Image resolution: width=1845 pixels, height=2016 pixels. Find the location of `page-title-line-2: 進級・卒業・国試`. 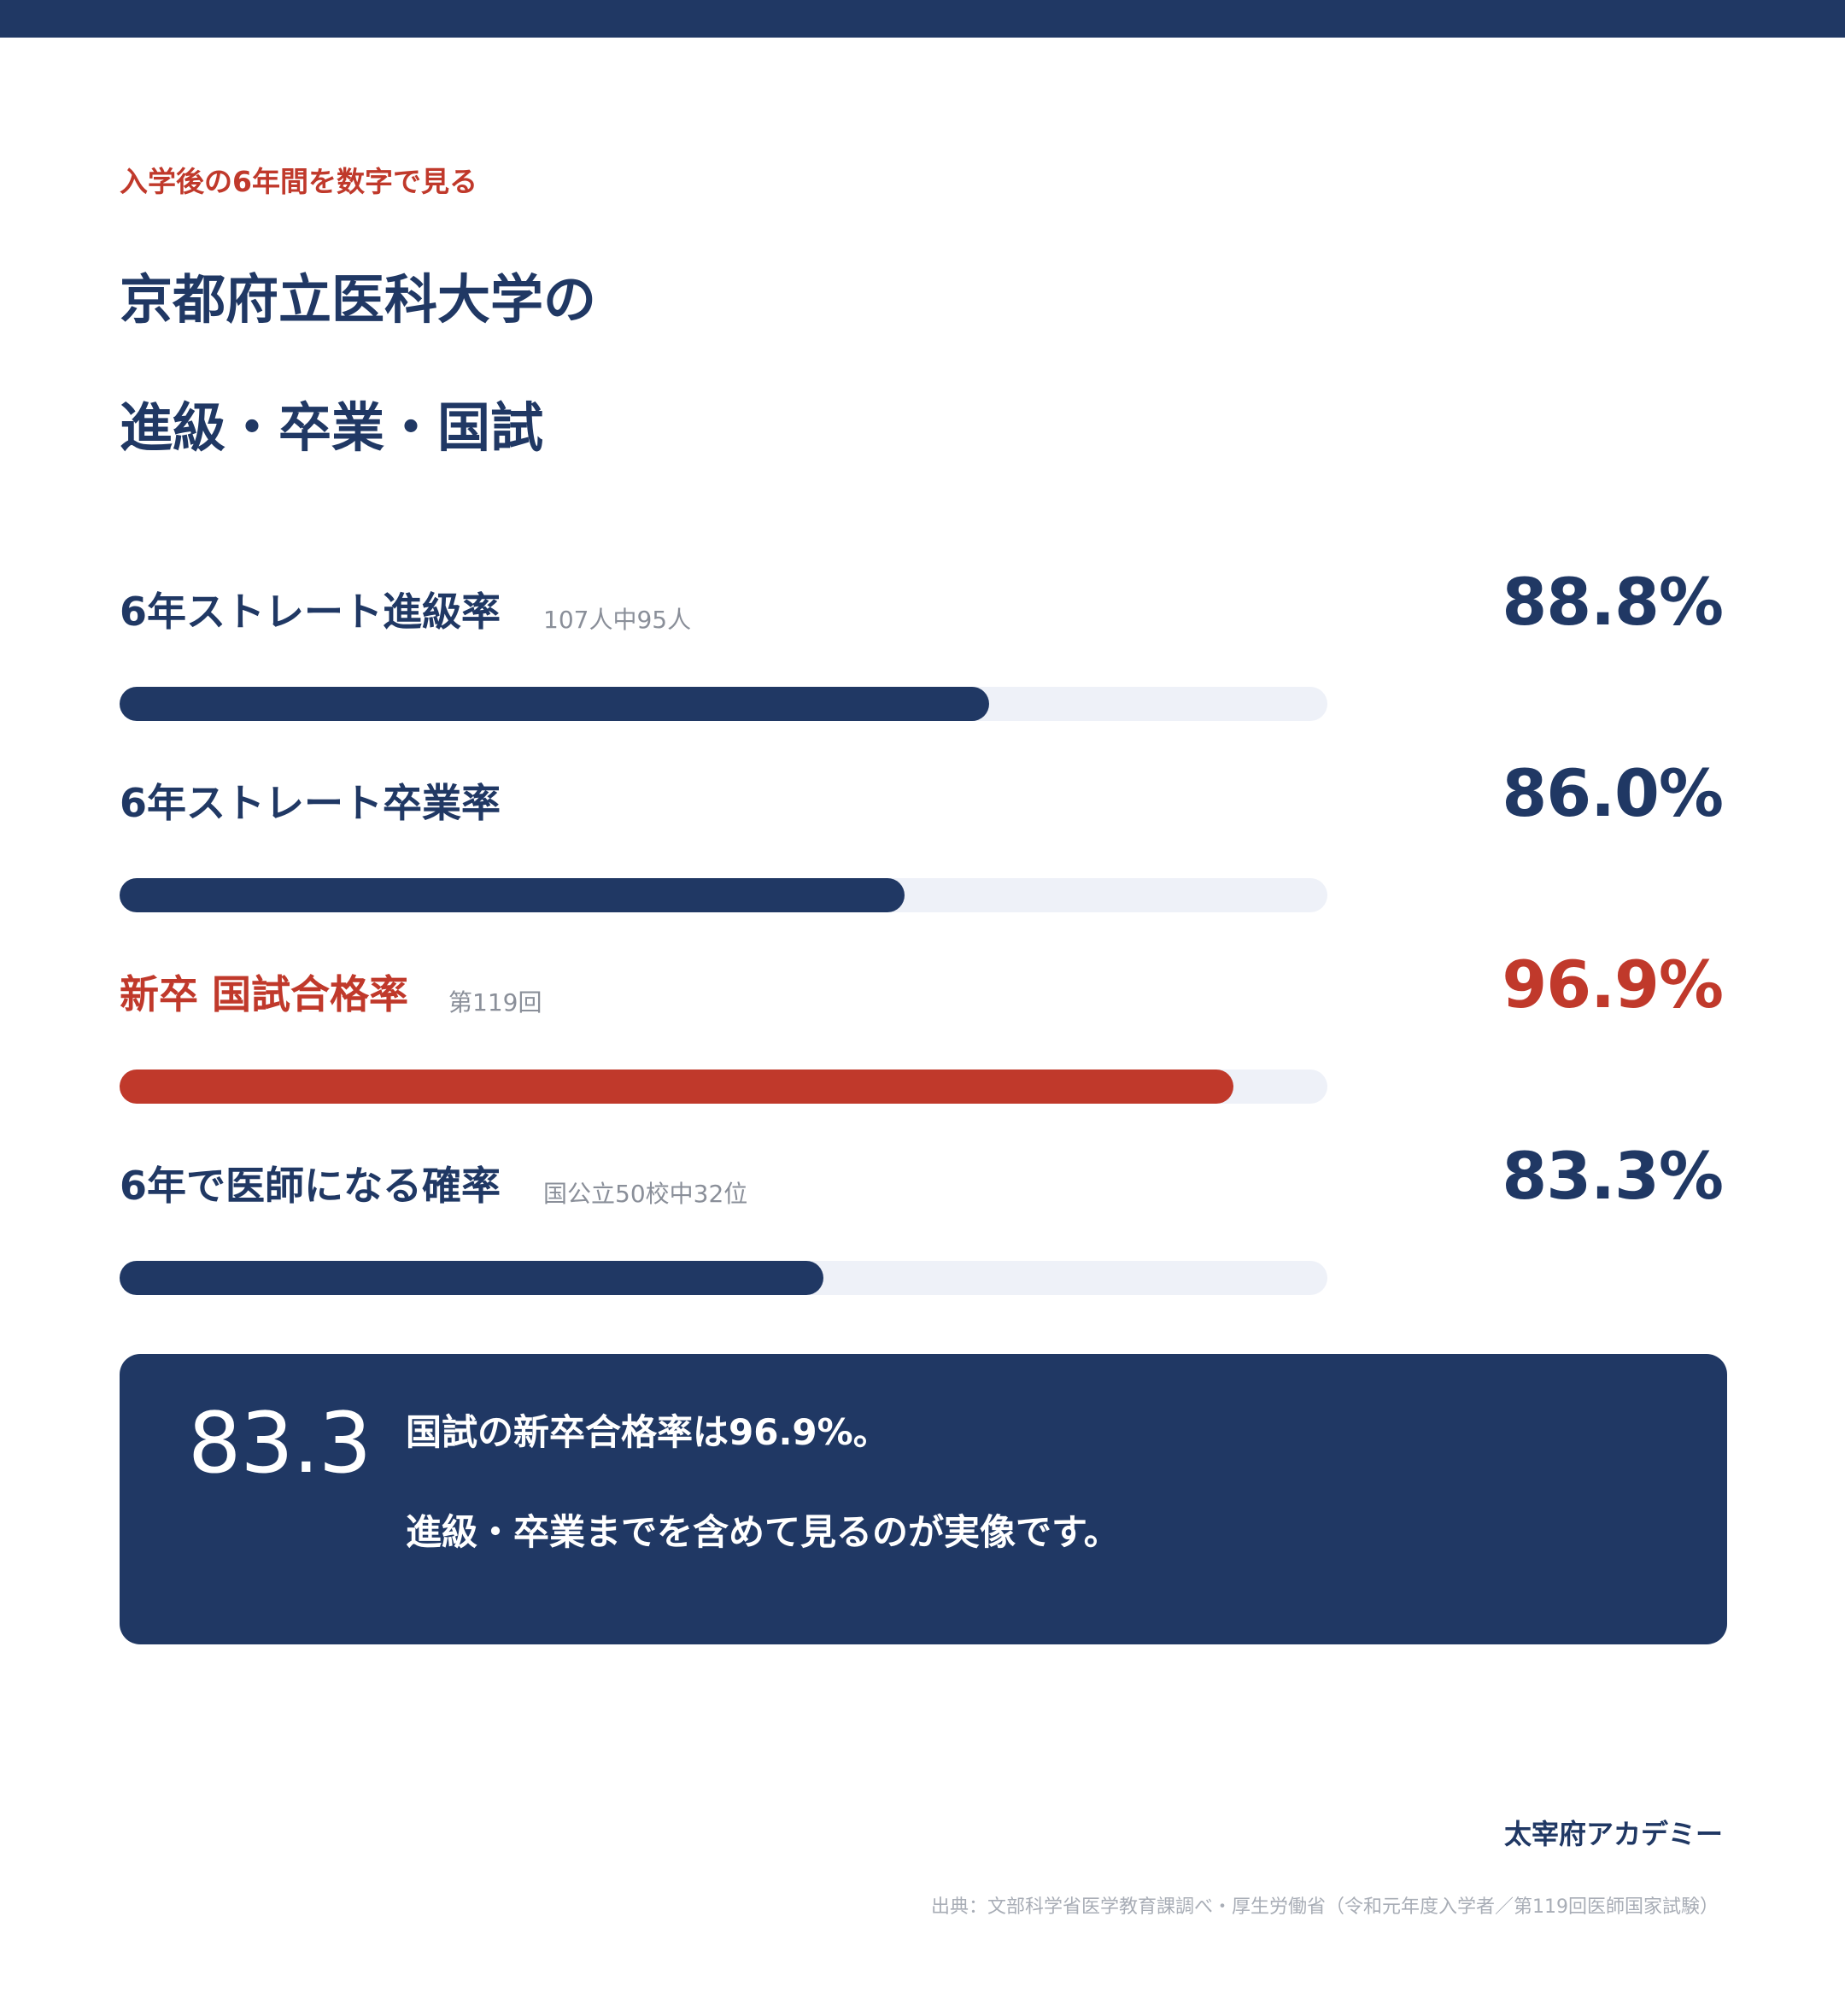

page-title-line-2: 進級・卒業・国試 is located at coordinates (332, 427).